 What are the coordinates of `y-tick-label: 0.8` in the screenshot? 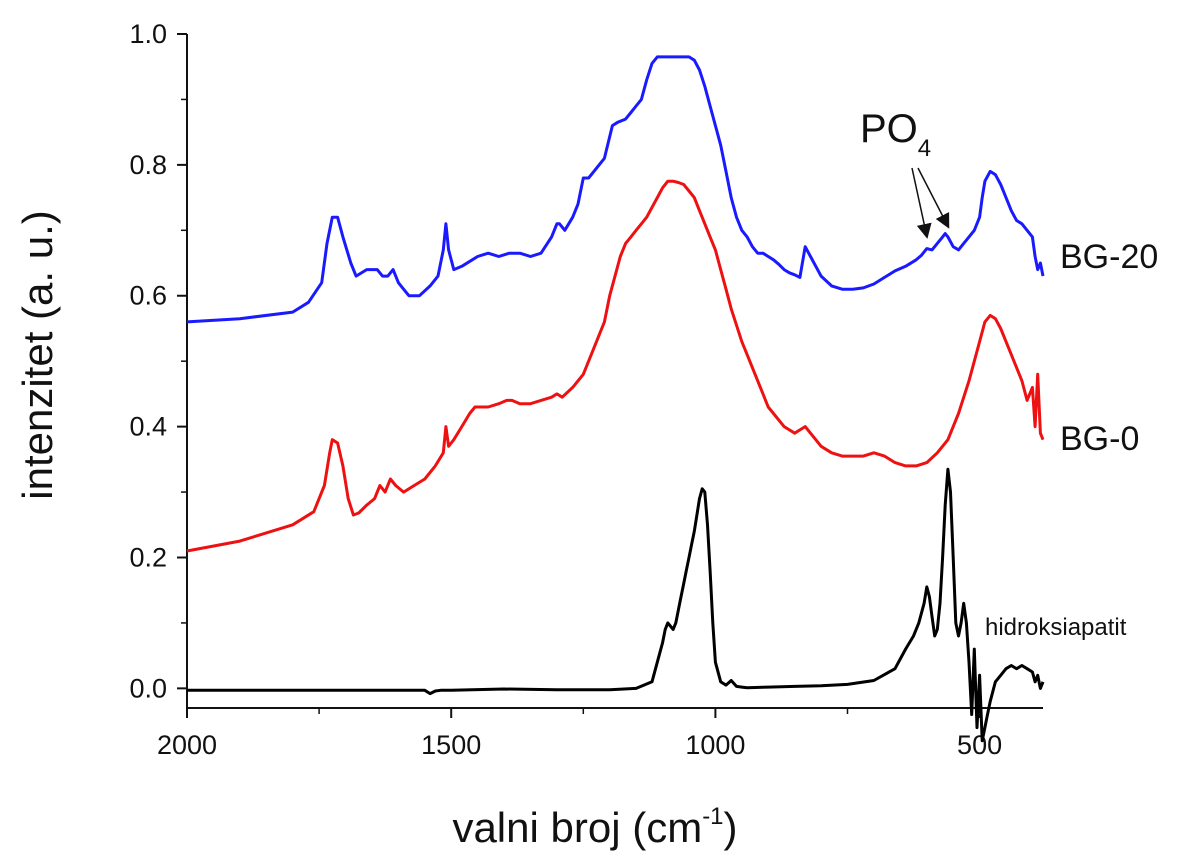 It's located at (148, 165).